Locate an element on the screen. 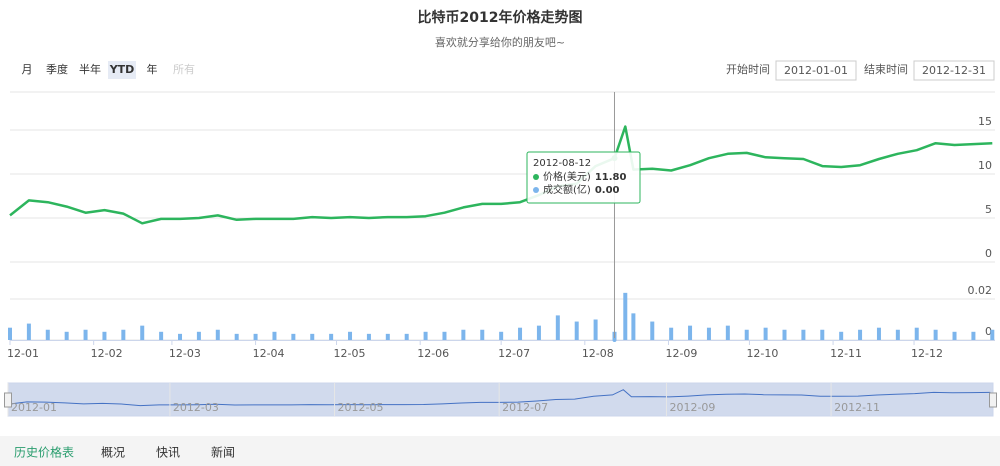 The image size is (1000, 466). range-button: 季度 is located at coordinates (57, 69).